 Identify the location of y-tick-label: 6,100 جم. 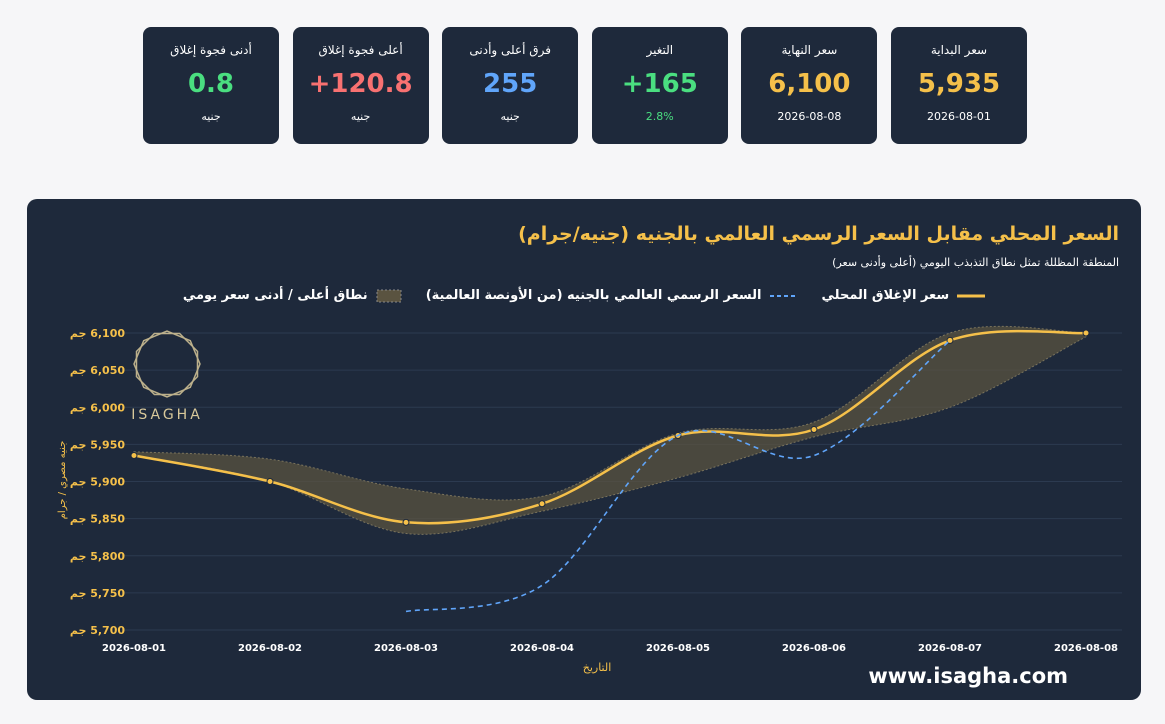
(98, 333).